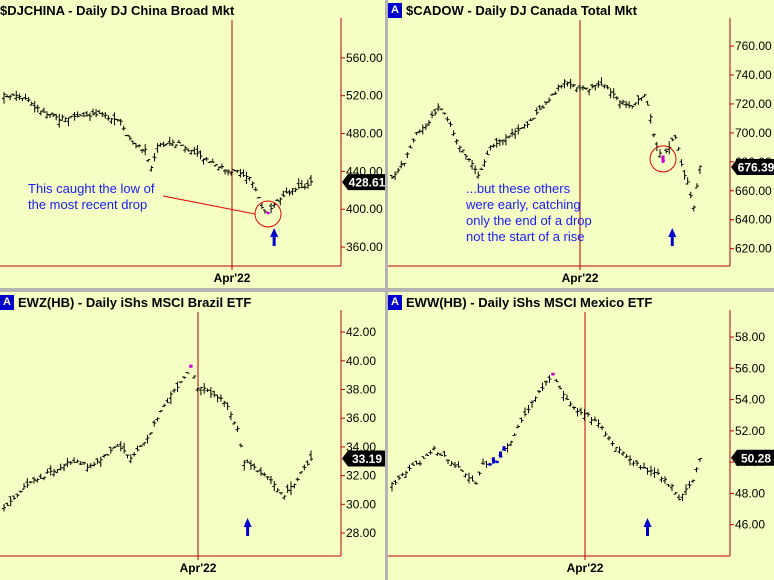 The width and height of the screenshot is (774, 580). What do you see at coordinates (247, 527) in the screenshot?
I see `signal-arrow-icon` at bounding box center [247, 527].